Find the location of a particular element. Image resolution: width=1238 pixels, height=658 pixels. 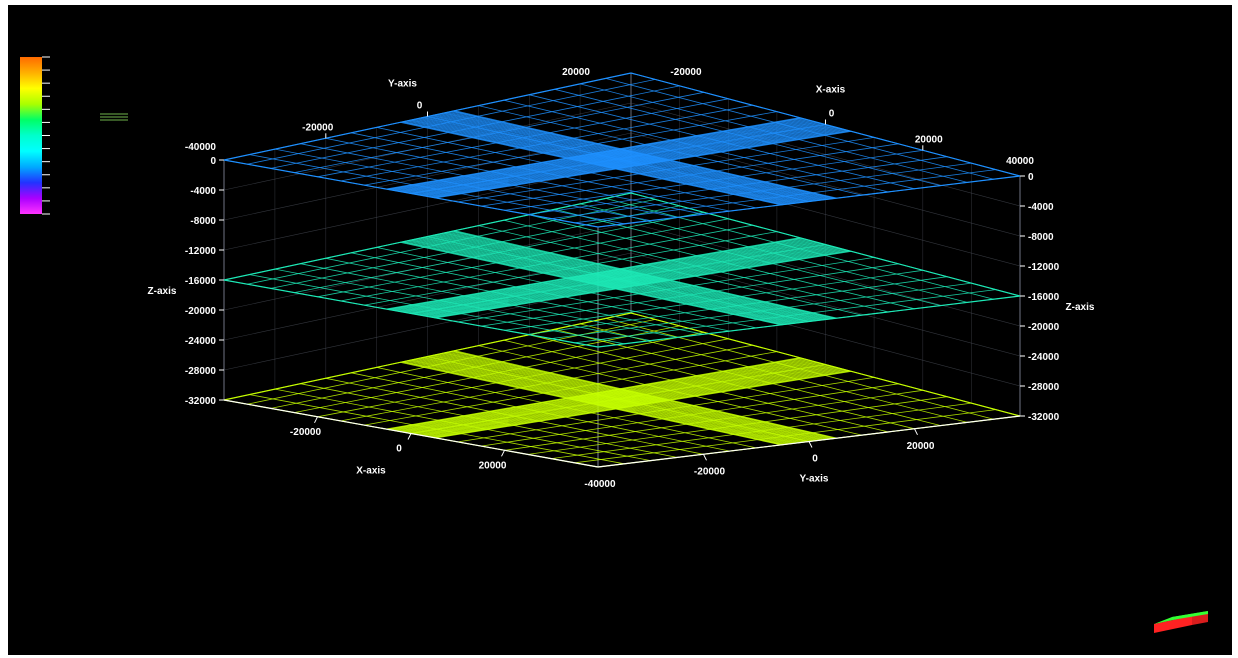

z-tick-label-left: -12000 is located at coordinates (201, 251).